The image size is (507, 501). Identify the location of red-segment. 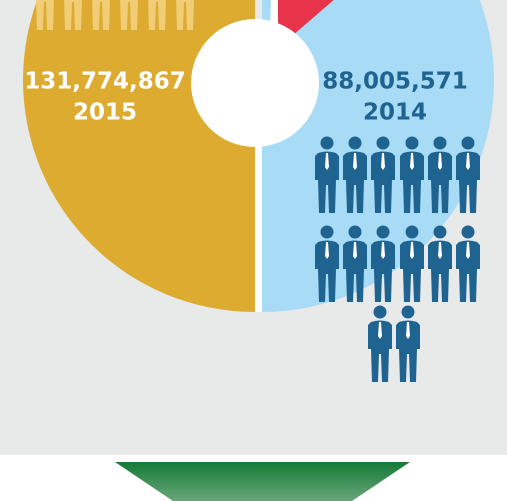
(306, 18).